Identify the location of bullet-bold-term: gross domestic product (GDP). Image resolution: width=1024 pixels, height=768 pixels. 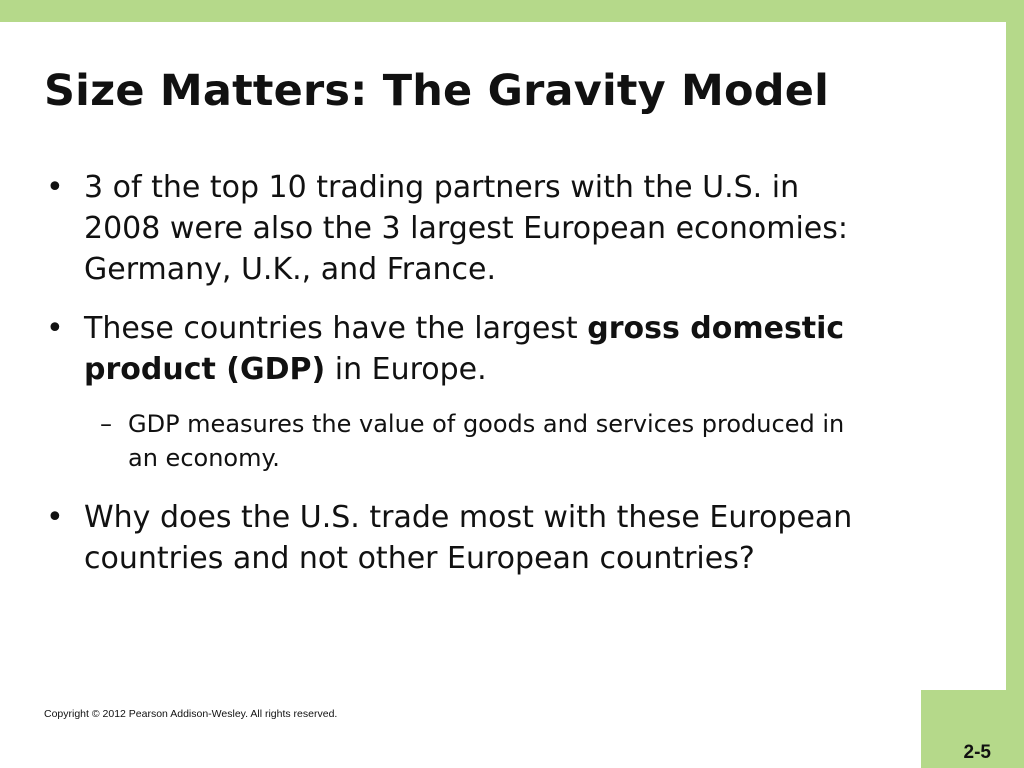
(464, 349).